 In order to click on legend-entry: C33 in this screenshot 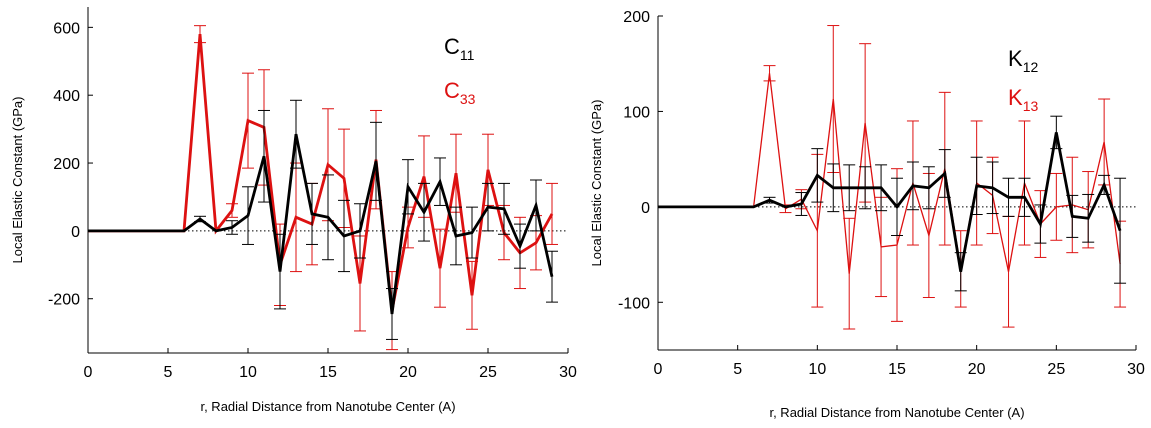, I will do `click(460, 92)`.